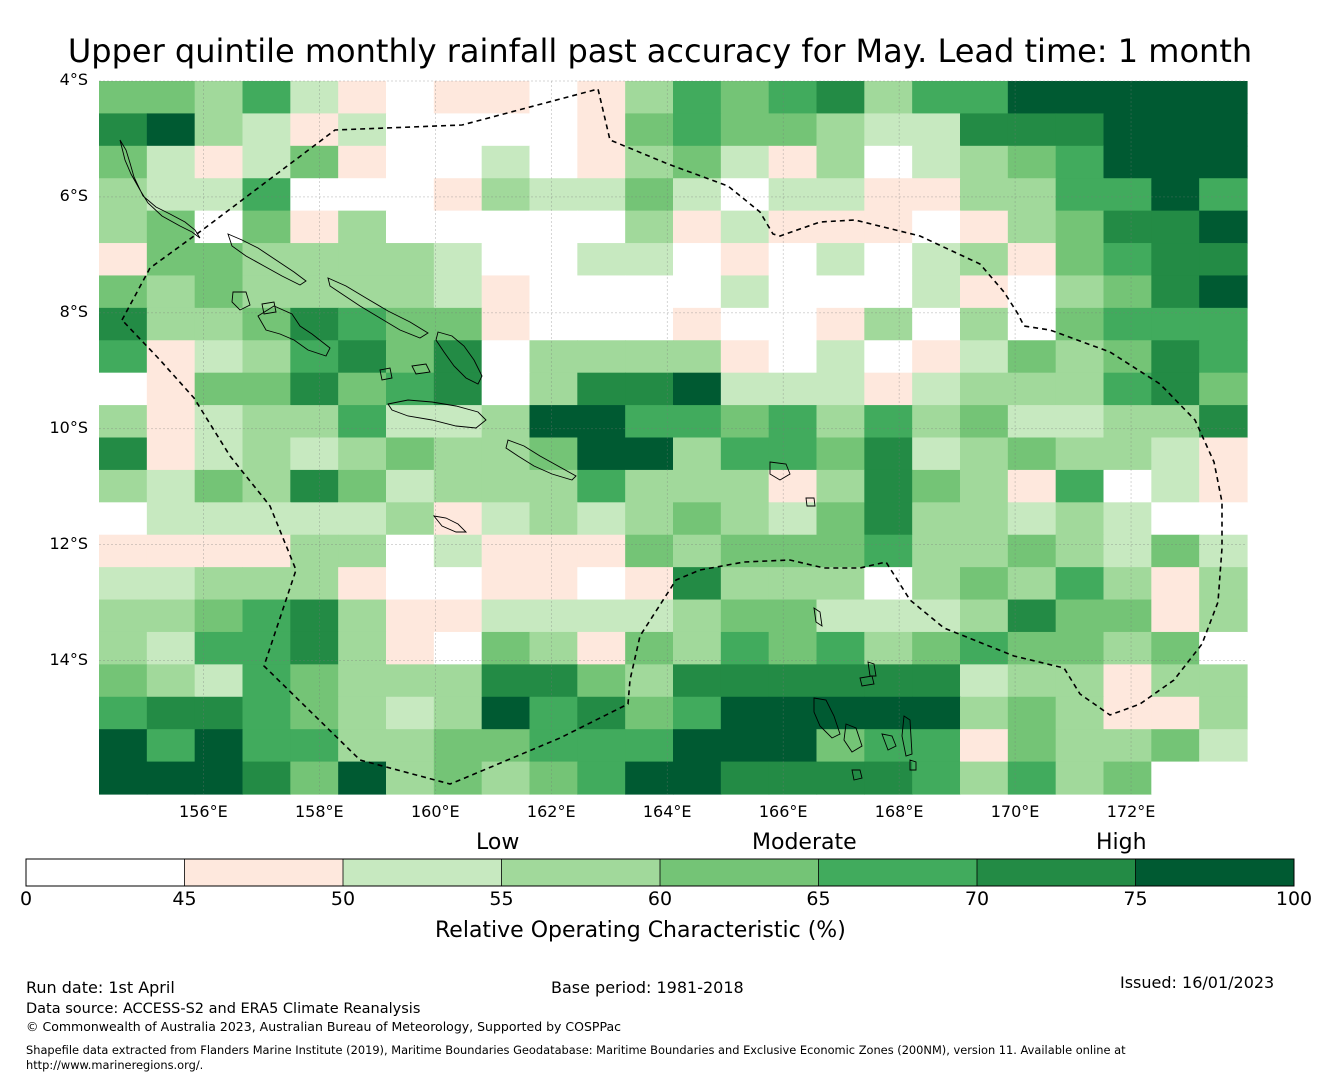 The image size is (1320, 1080). What do you see at coordinates (73, 195) in the screenshot?
I see `lat-tick-label: 6°S` at bounding box center [73, 195].